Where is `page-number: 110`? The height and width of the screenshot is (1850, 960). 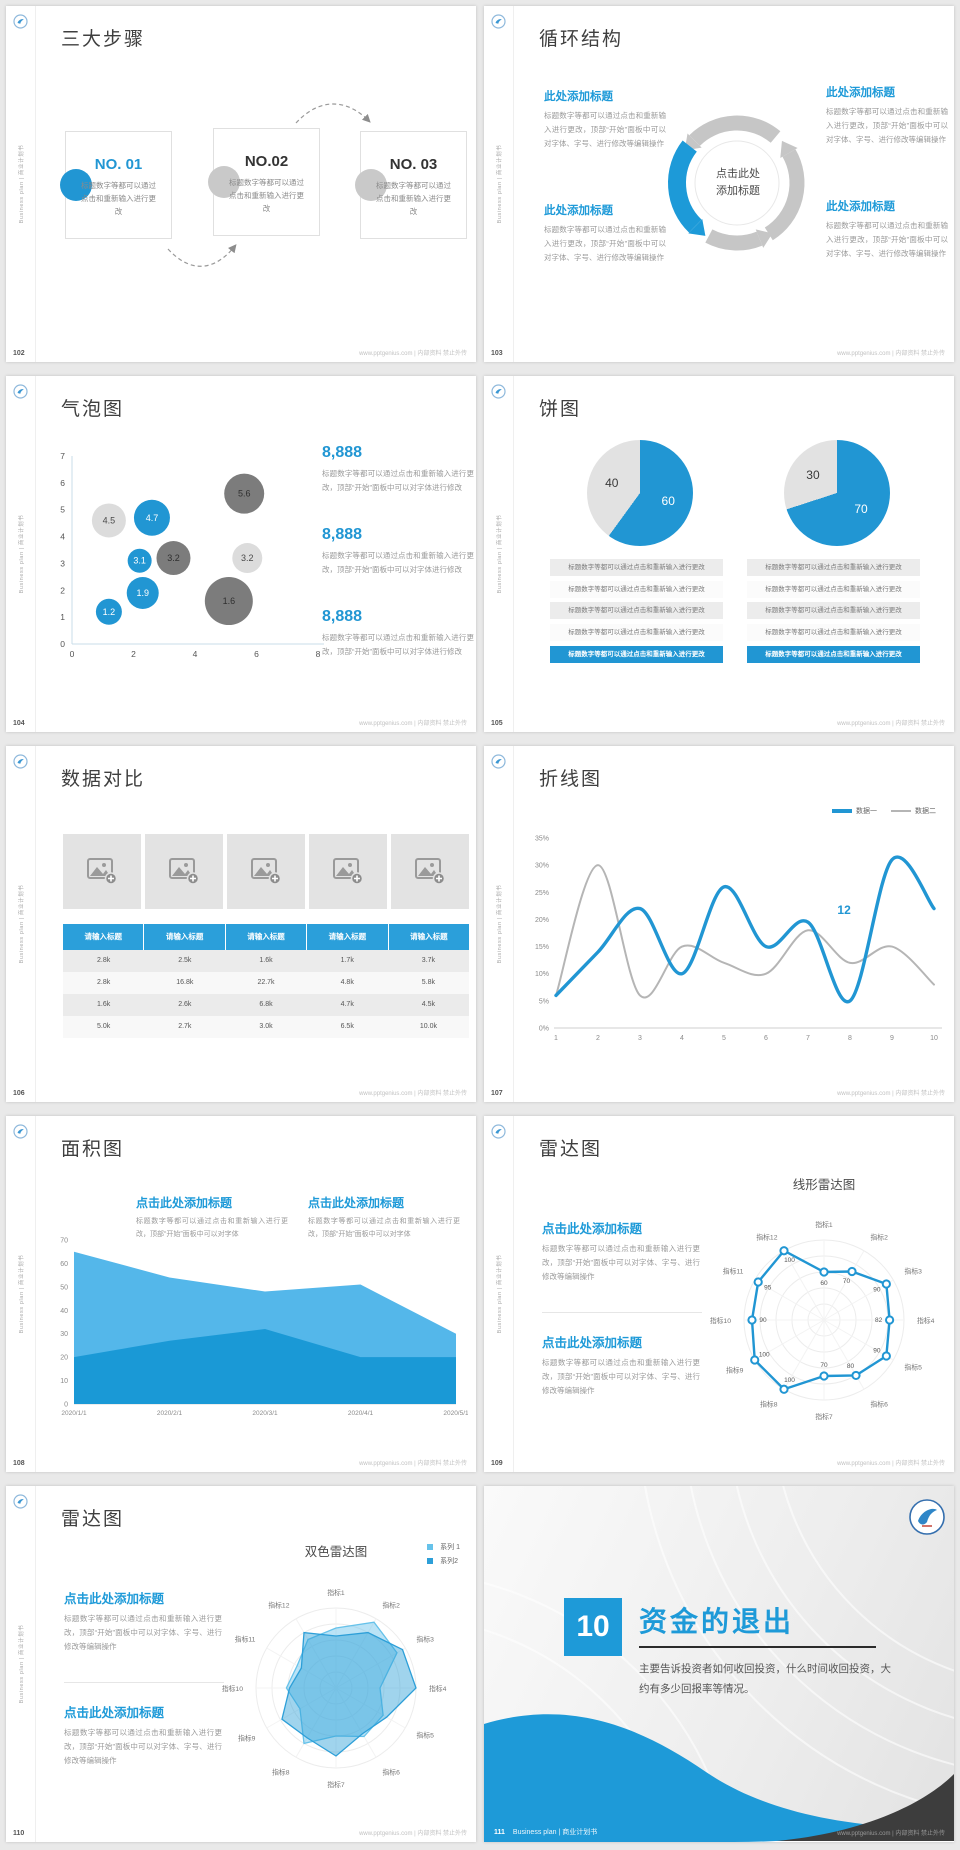 page-number: 110 is located at coordinates (19, 1833).